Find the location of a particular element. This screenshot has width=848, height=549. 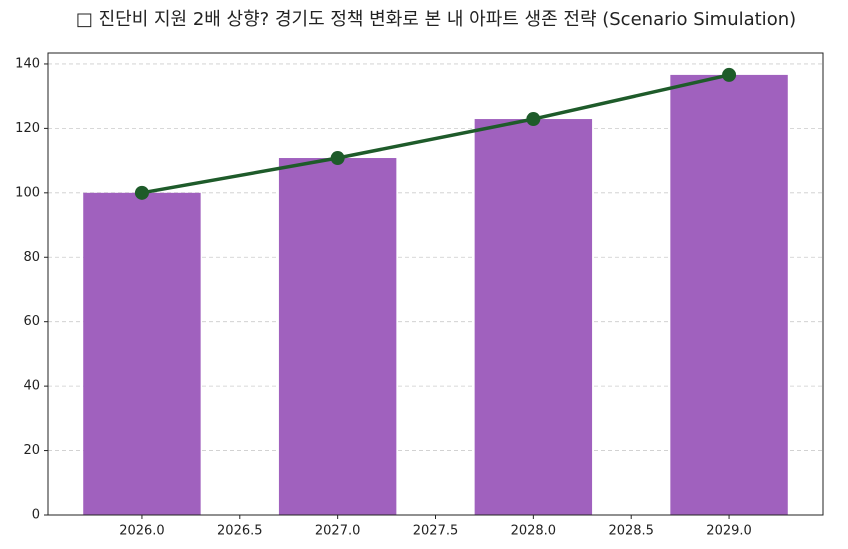

y-tick-label: 140 is located at coordinates (27, 63).